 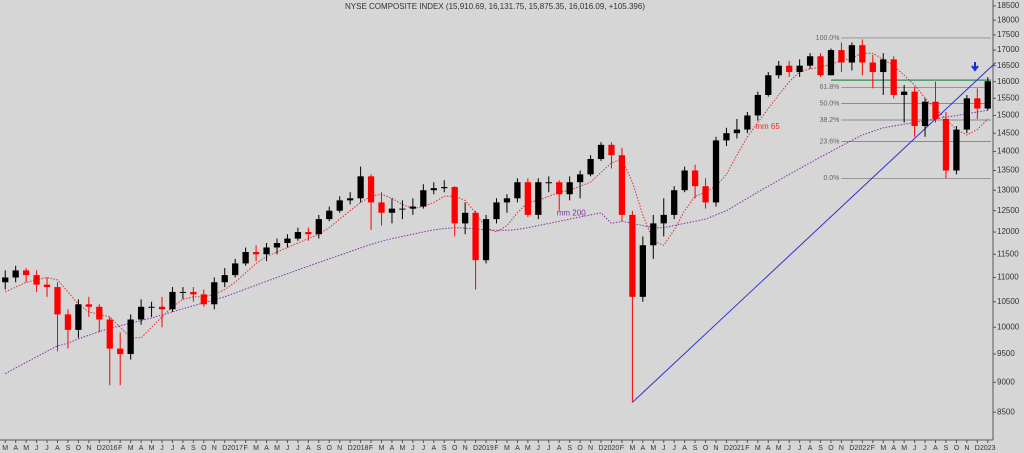 What do you see at coordinates (1008, 19) in the screenshot?
I see `y-tick-label: 18000` at bounding box center [1008, 19].